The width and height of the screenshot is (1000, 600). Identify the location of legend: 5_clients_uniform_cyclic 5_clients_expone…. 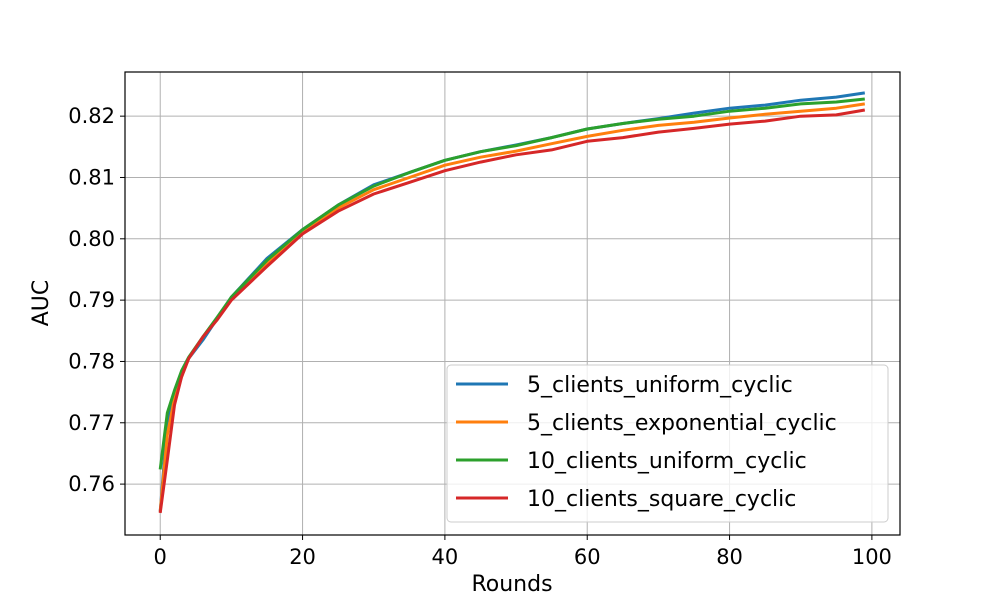
(667, 443).